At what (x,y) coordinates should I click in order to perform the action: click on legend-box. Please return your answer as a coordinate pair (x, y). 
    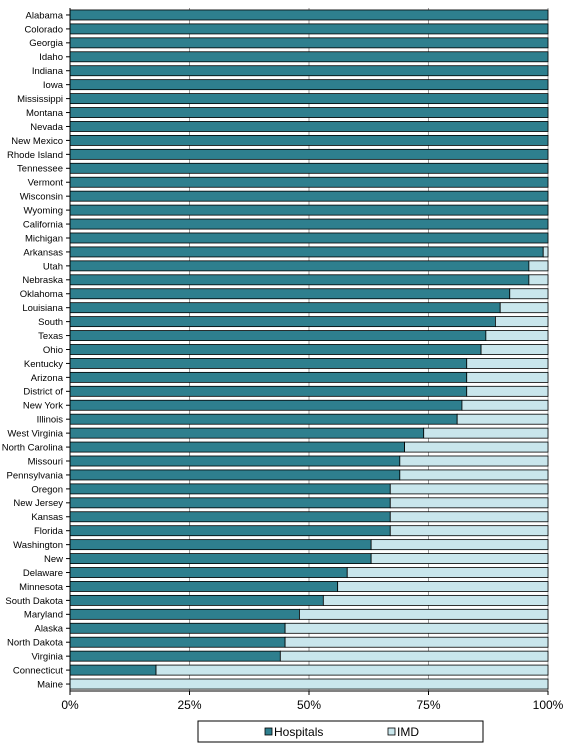
    Looking at the image, I should click on (340, 731).